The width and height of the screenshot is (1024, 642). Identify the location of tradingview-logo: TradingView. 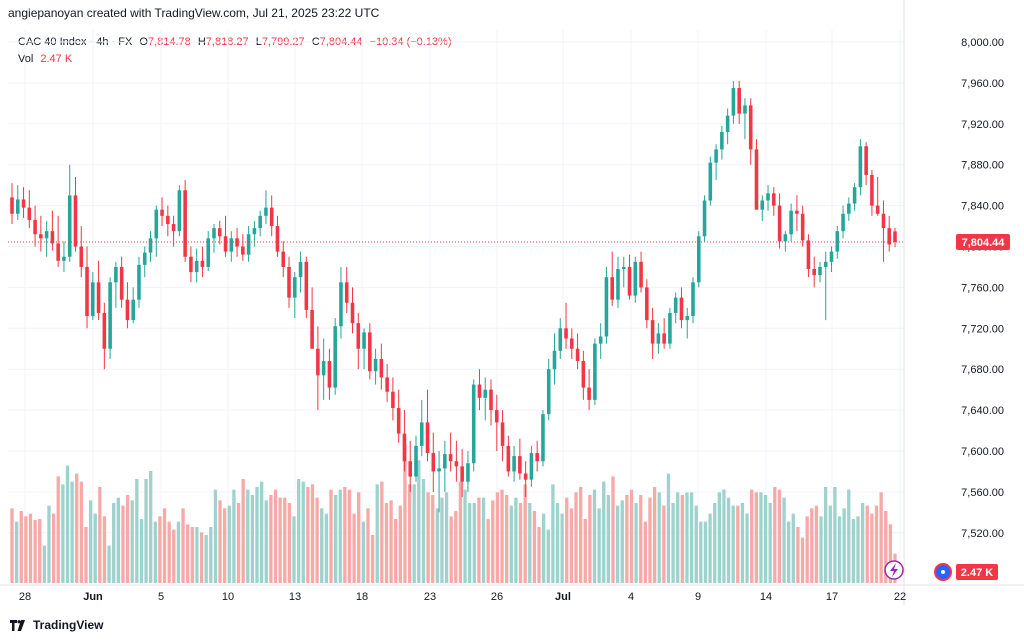
(56, 625).